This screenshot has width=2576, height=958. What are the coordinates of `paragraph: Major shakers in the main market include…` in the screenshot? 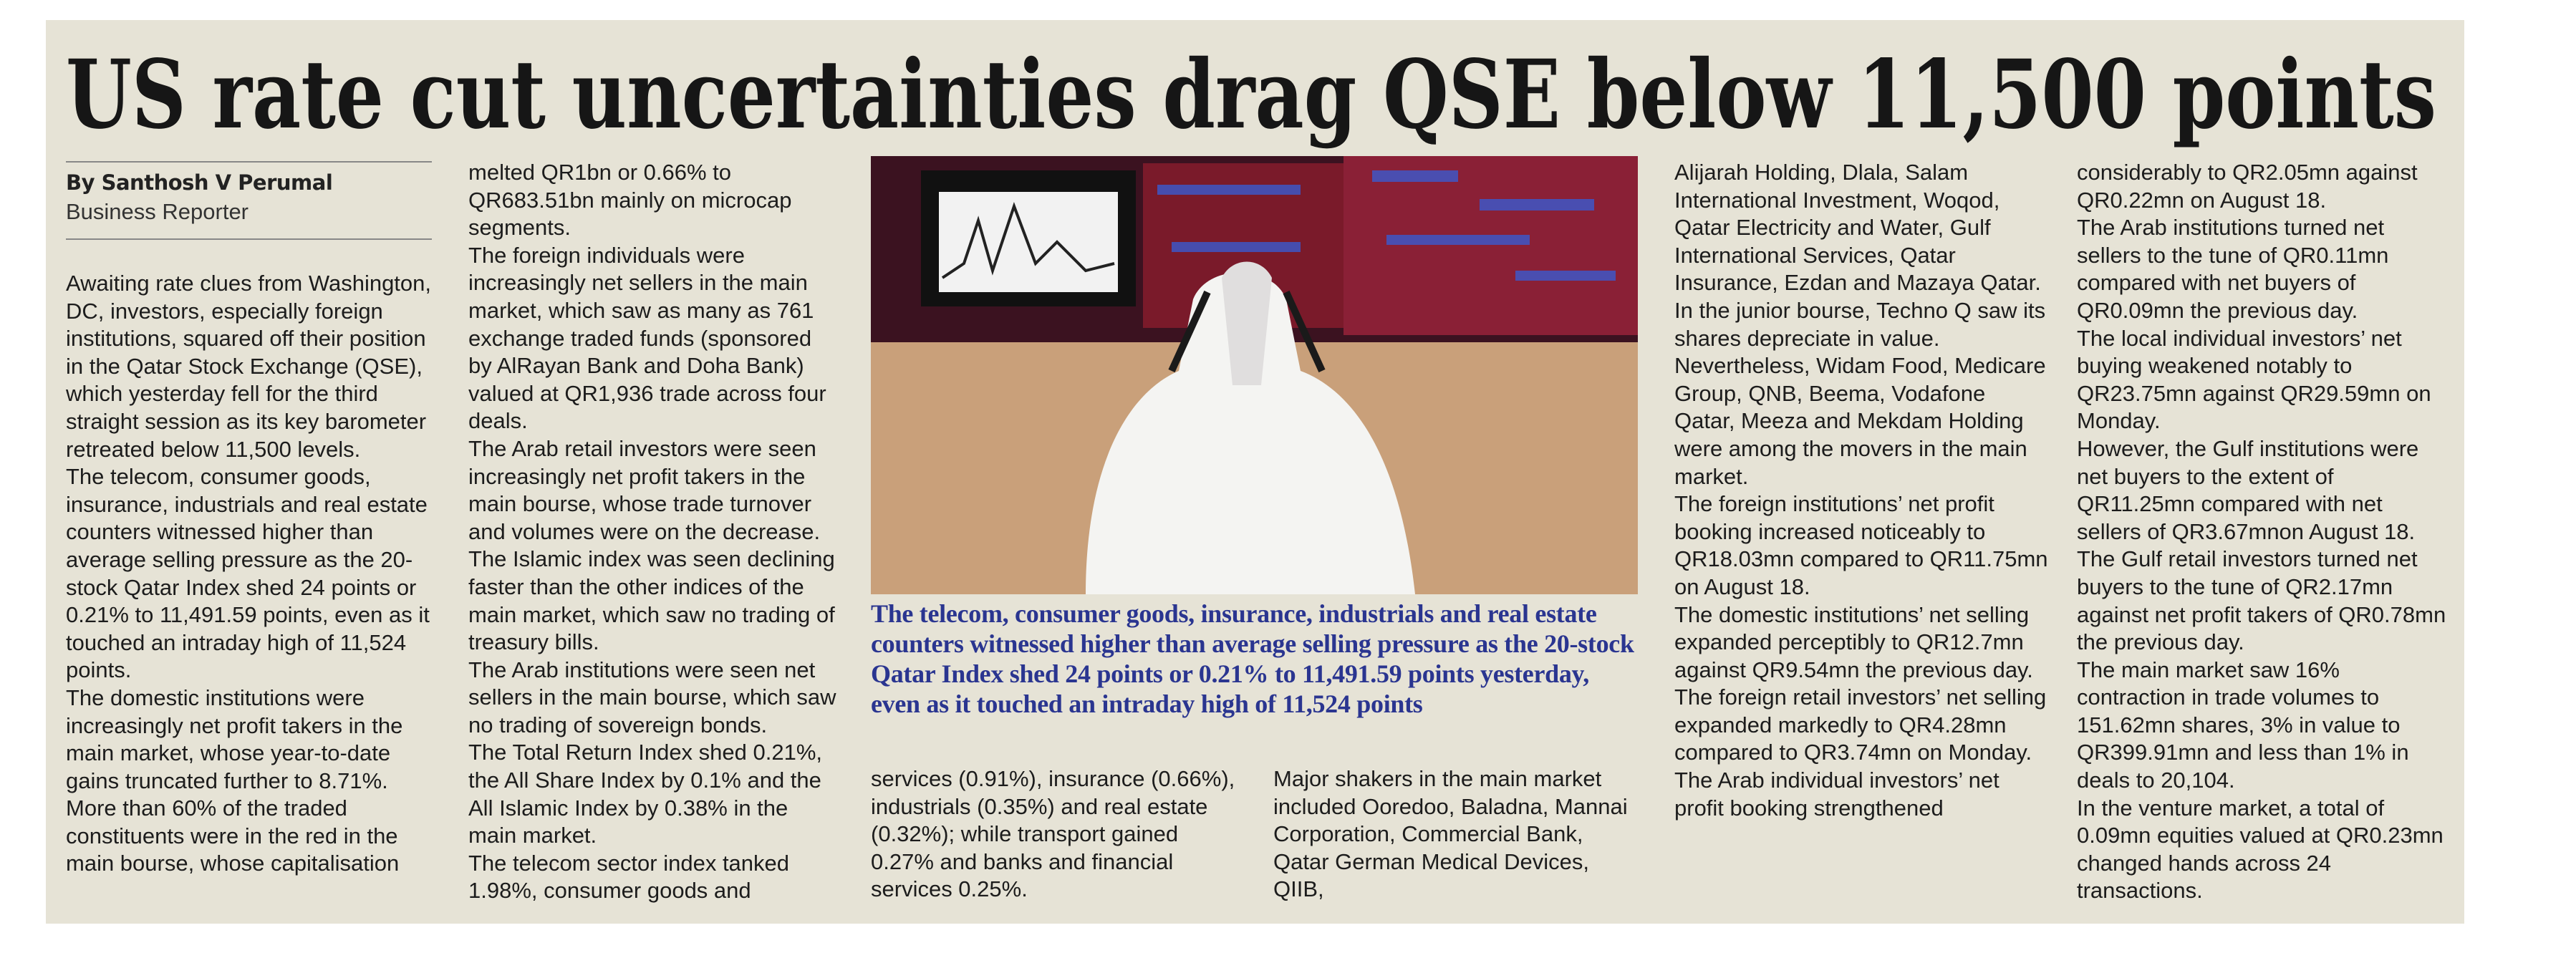 It's located at (1450, 834).